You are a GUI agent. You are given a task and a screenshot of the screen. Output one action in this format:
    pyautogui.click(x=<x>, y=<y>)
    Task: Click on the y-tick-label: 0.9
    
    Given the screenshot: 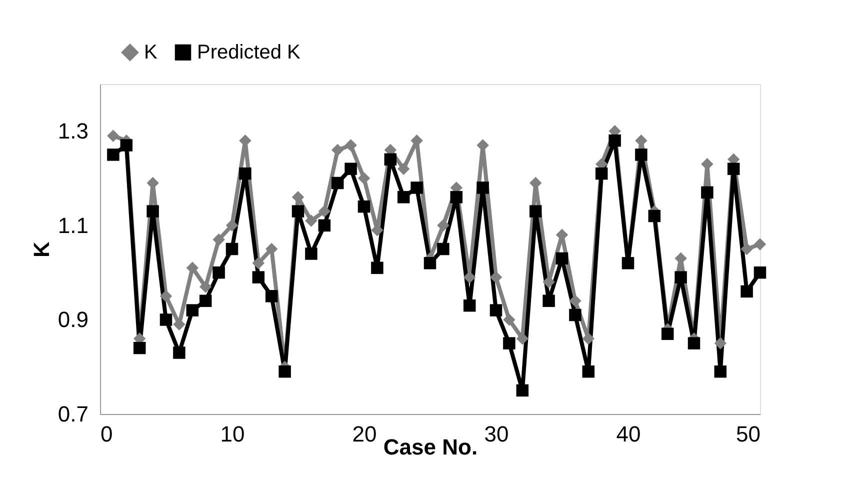 What is the action you would take?
    pyautogui.click(x=73, y=319)
    